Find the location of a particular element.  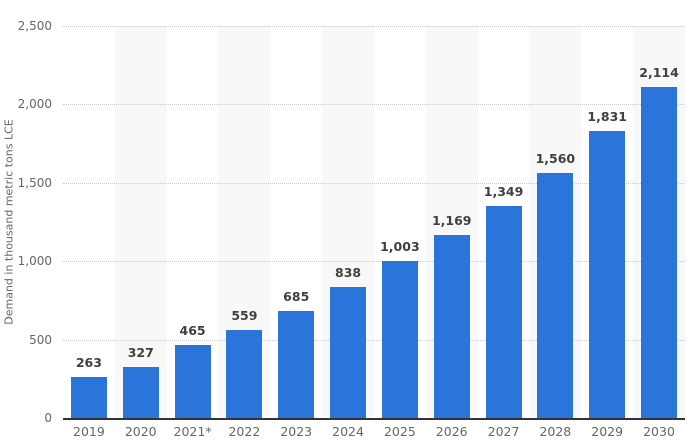

bar-column-2024: 838 is located at coordinates (348, 222).